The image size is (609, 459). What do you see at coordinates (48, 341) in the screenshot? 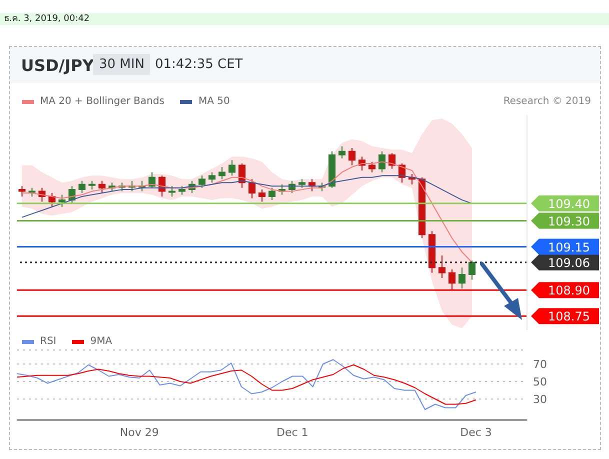
I see `legend-label: RSI` at bounding box center [48, 341].